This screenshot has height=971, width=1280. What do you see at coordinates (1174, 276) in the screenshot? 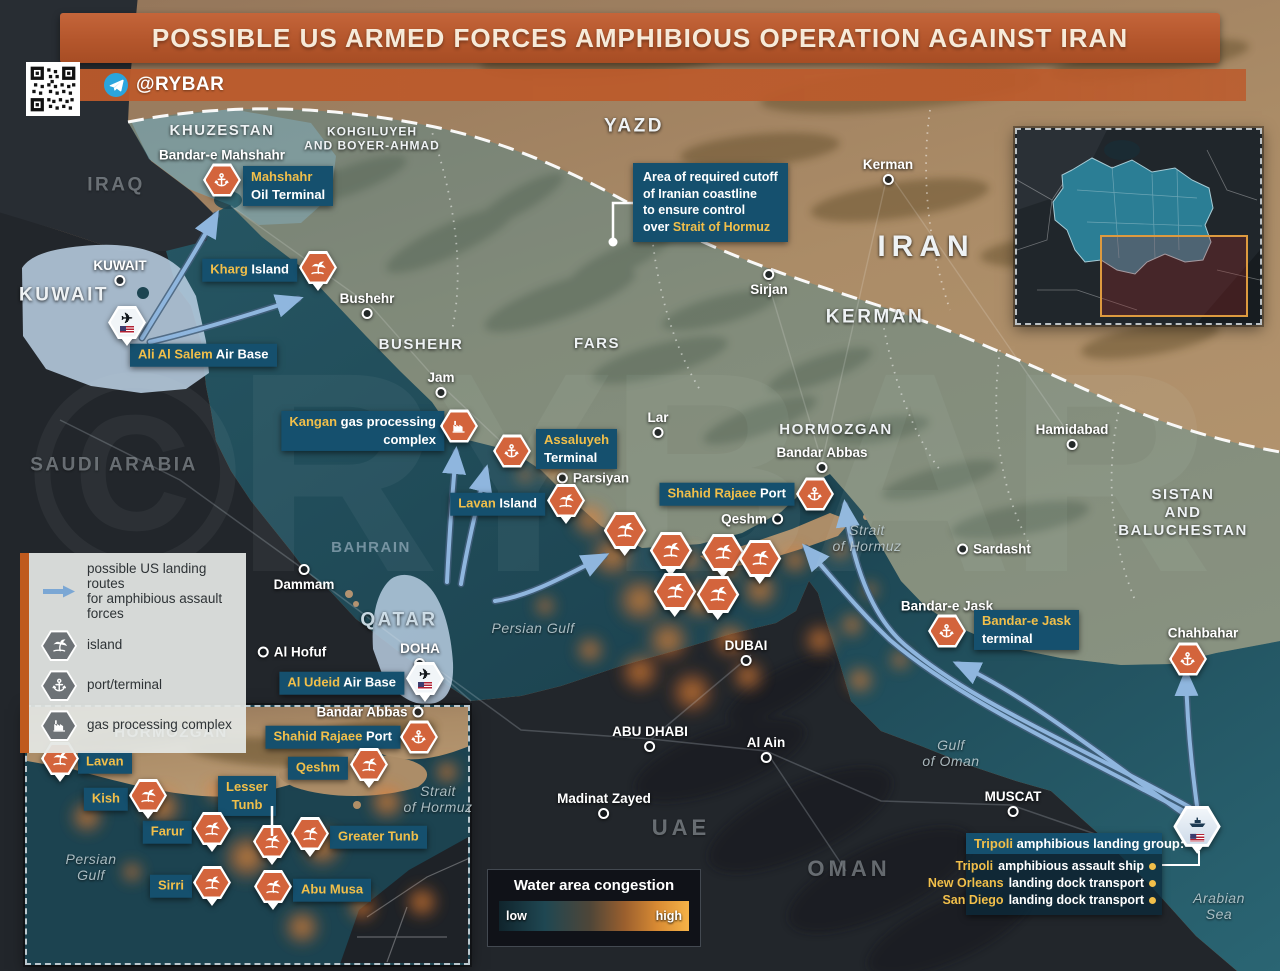
I see `inset-focus-rectangle` at bounding box center [1174, 276].